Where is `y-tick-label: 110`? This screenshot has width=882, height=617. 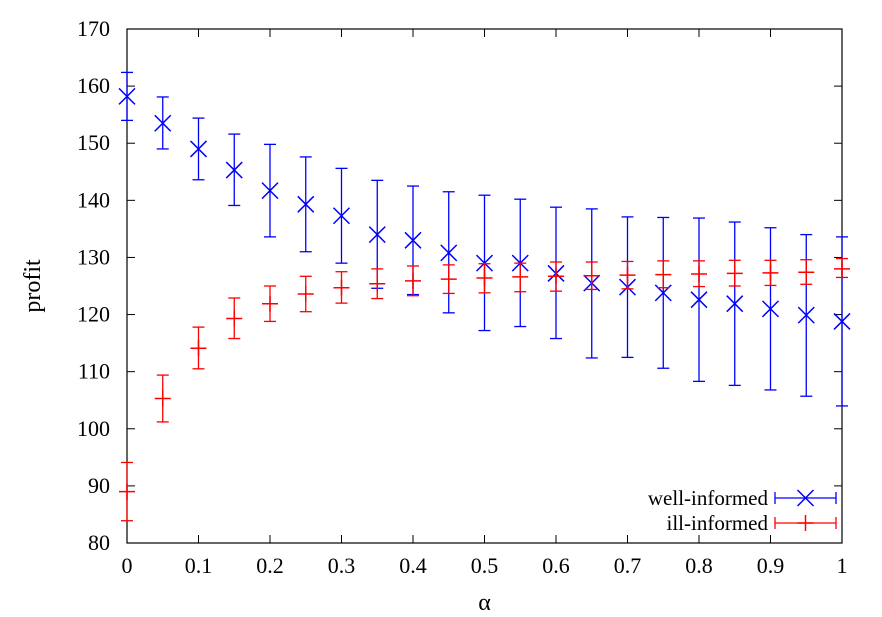 y-tick-label: 110 is located at coordinates (94, 371).